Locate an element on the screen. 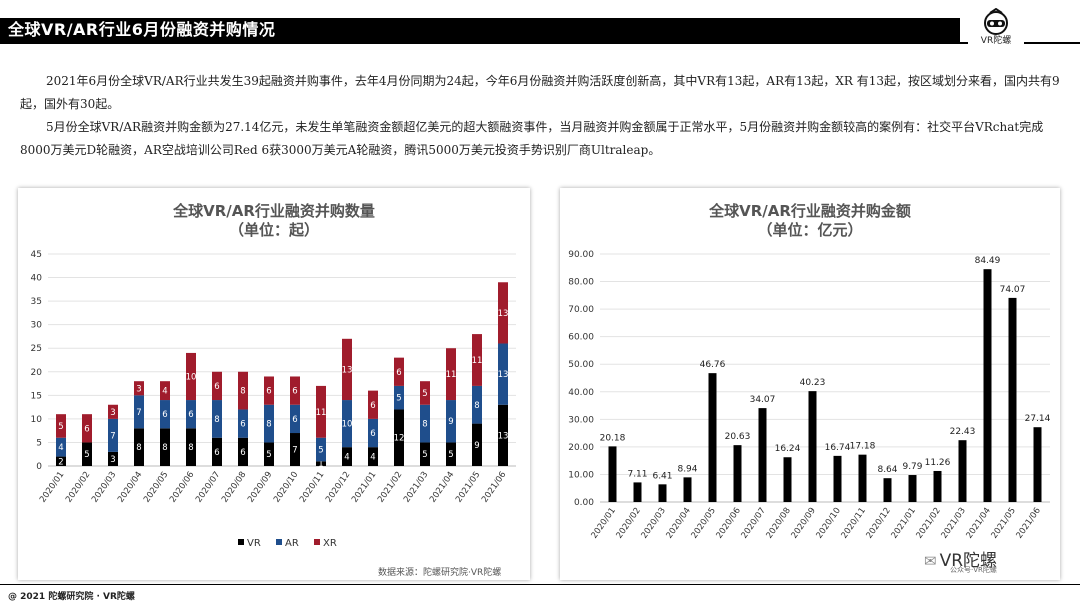  y-tick-label: 70.00 is located at coordinates (581, 310).